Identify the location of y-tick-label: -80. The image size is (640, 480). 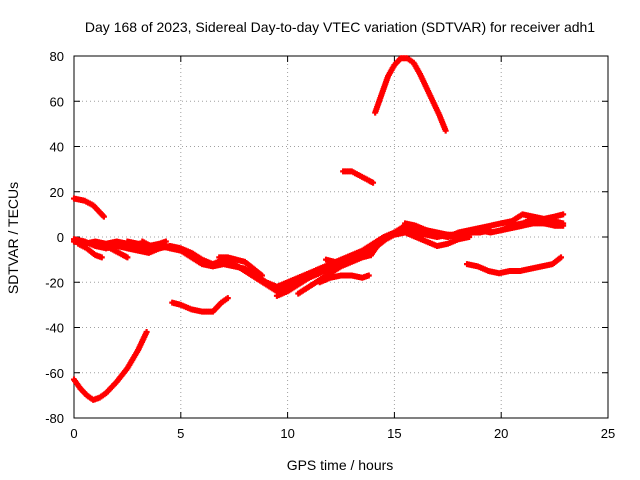
(54, 418).